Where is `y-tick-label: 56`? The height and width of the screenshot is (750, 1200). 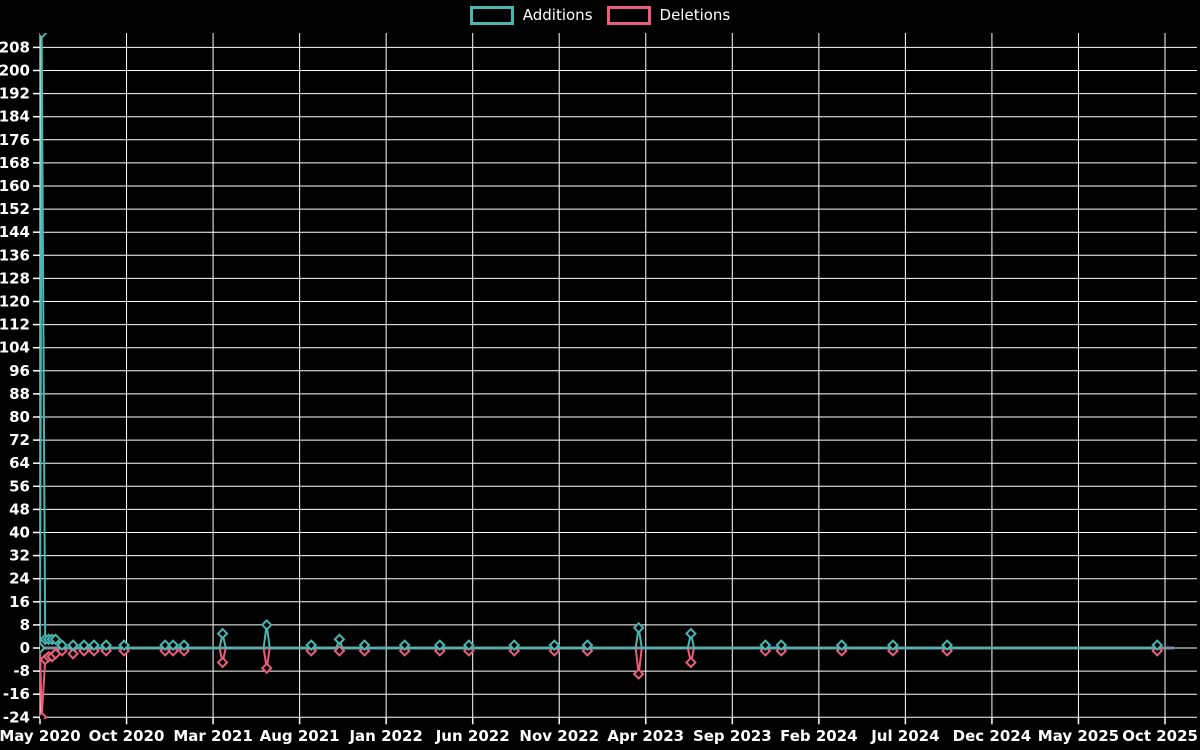 y-tick-label: 56 is located at coordinates (19, 486).